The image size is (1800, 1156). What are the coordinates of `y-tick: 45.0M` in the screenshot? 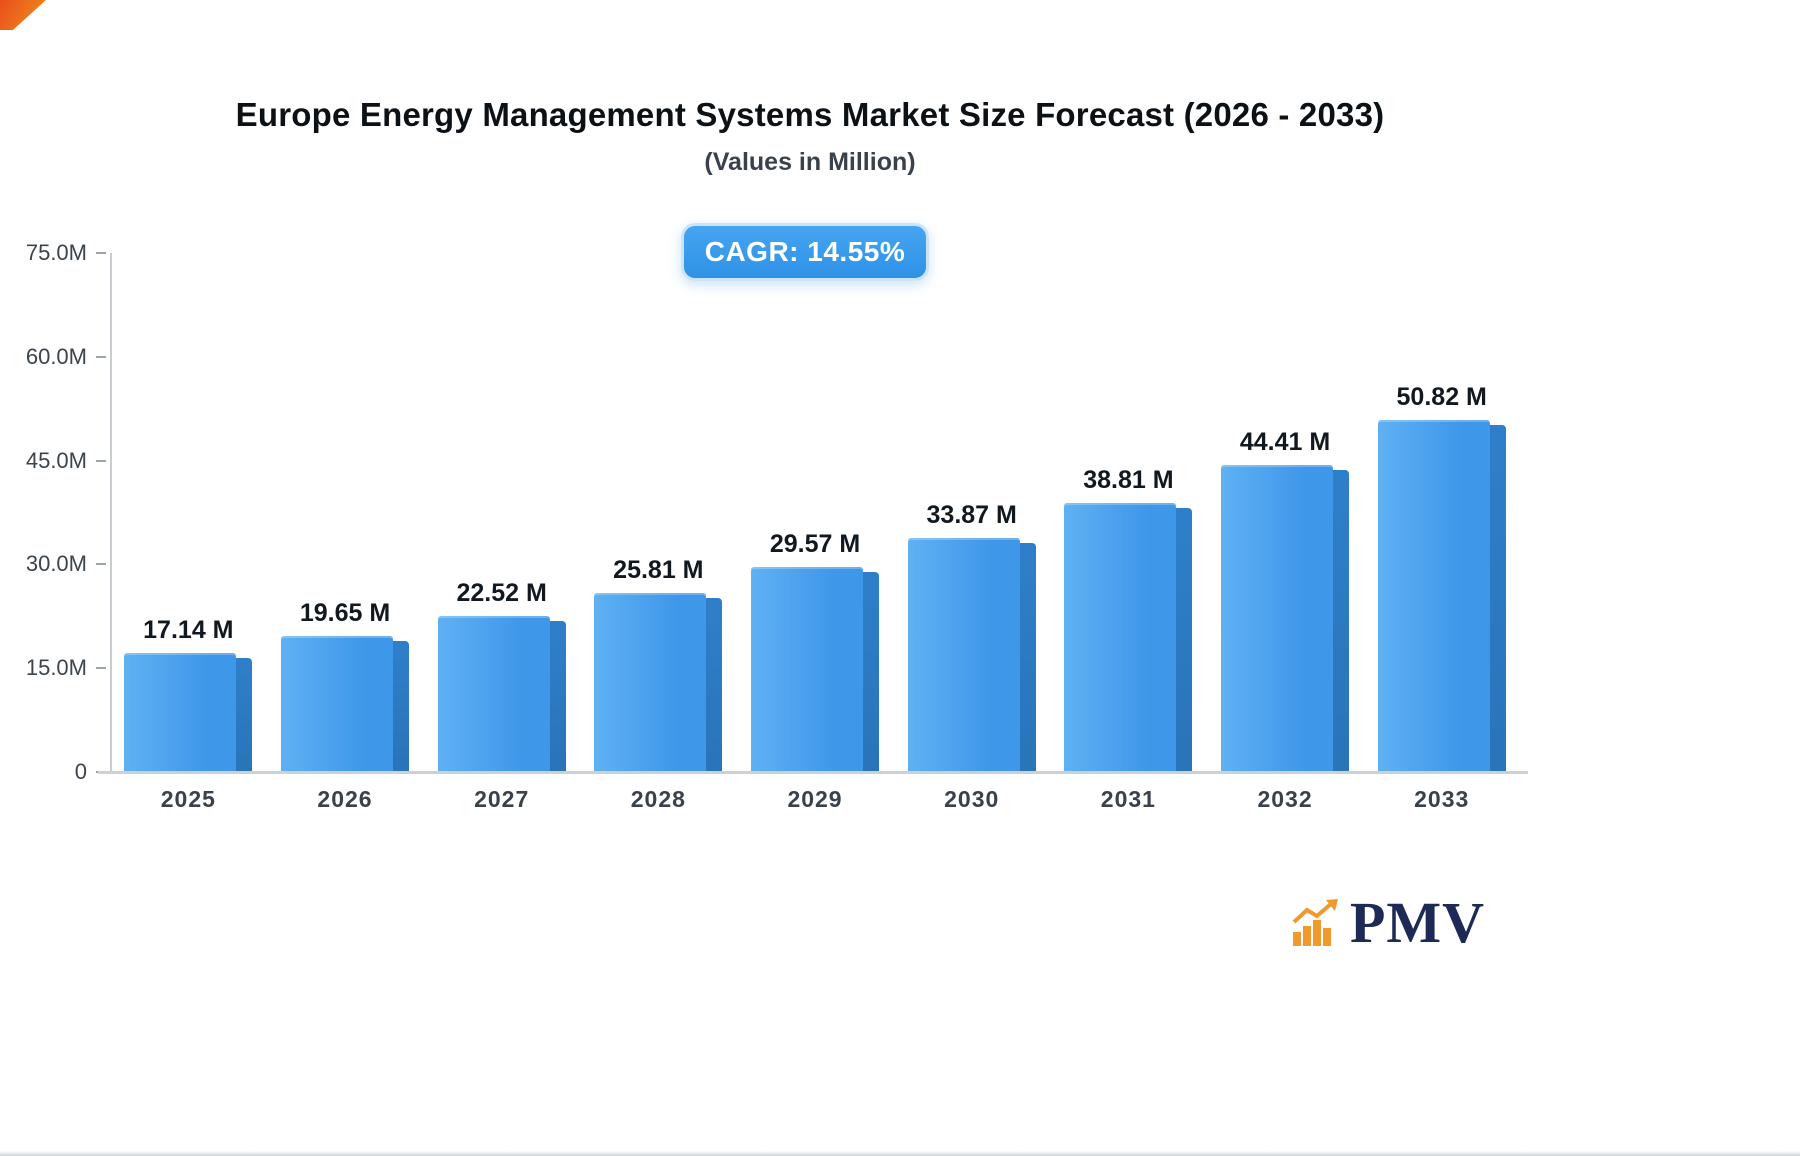 It's located at (66, 461).